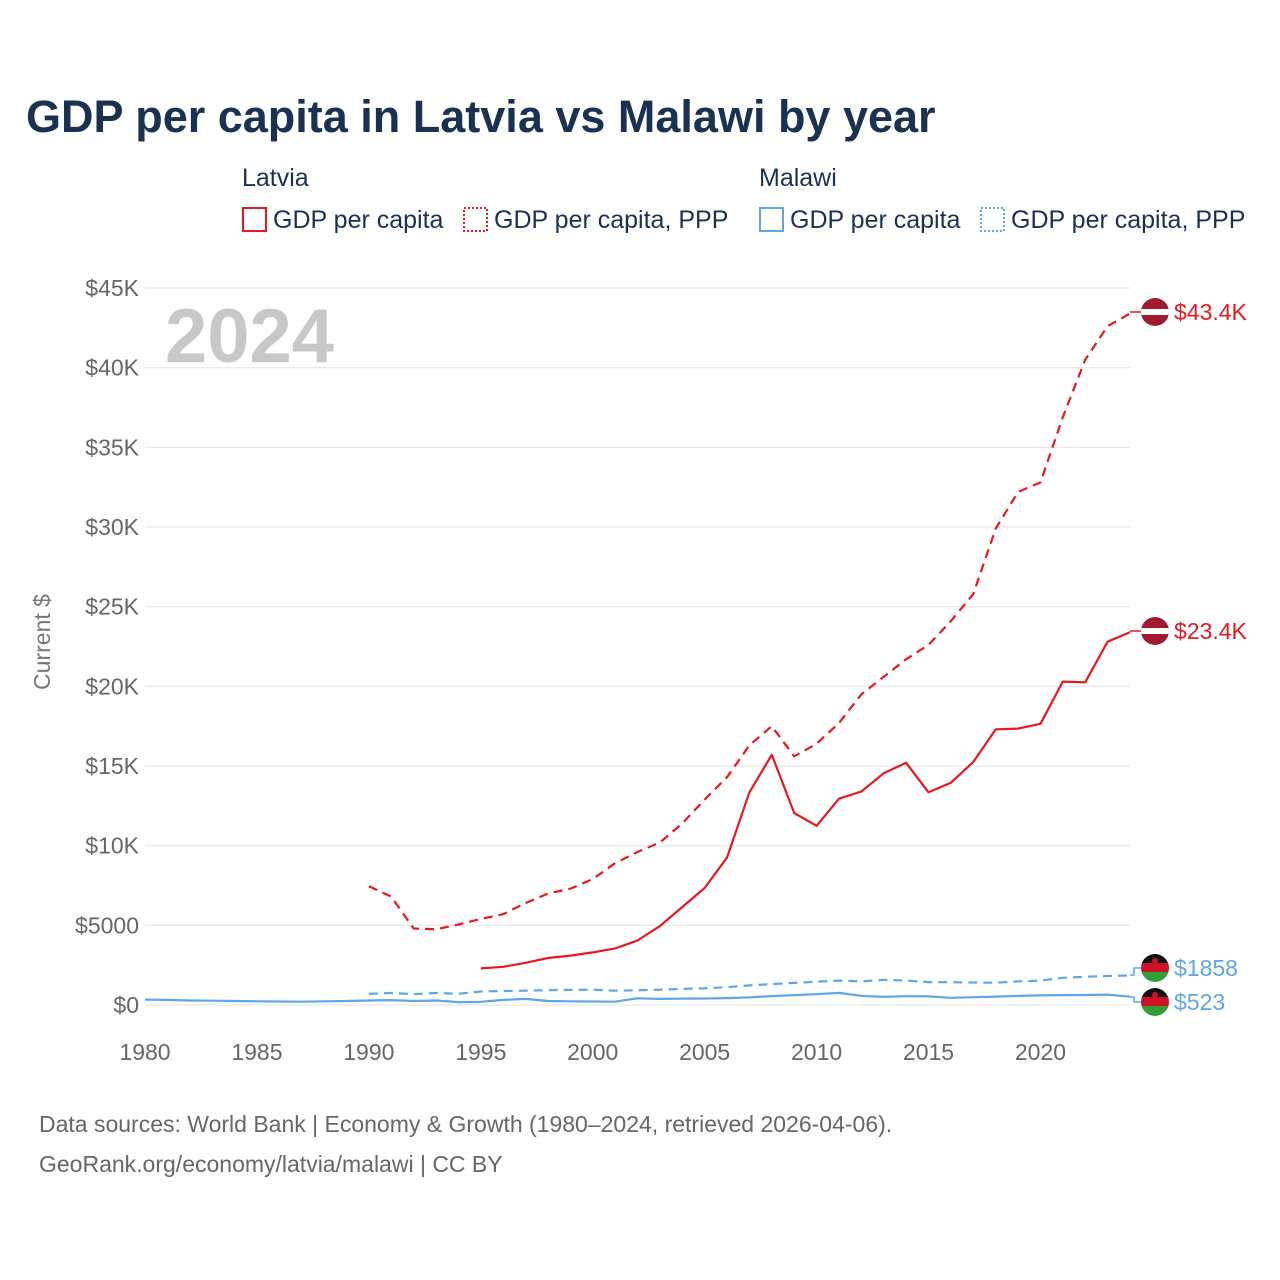  I want to click on legend-label-malawi-gdp: GDP per capita, so click(875, 220).